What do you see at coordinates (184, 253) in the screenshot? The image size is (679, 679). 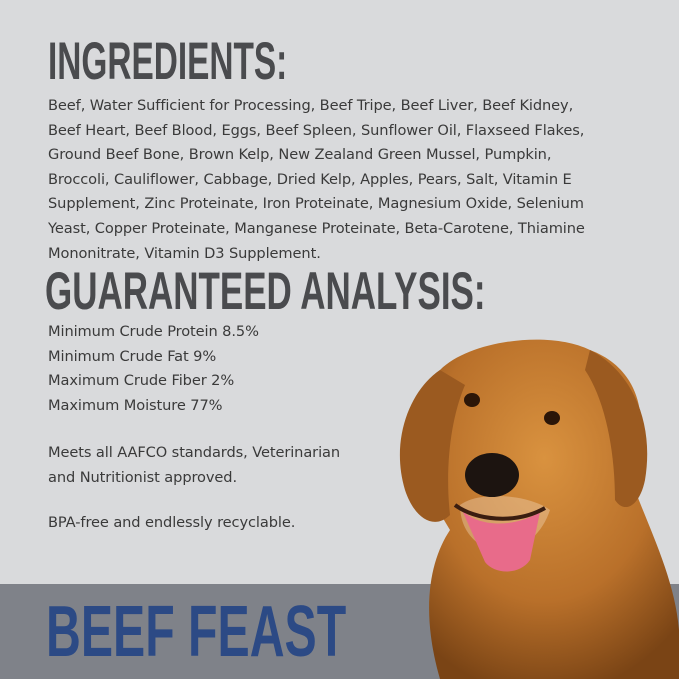 I see `ingredients-line: Mononitrate, Vitamin D3 Supplement.` at bounding box center [184, 253].